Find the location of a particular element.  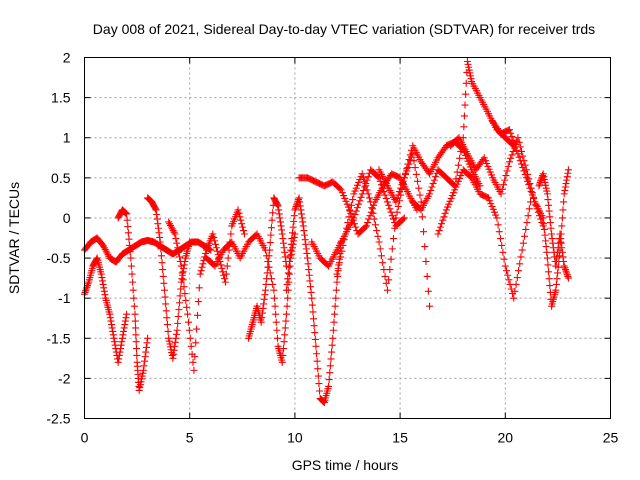

series-arc17 is located at coordinates (553, 226).